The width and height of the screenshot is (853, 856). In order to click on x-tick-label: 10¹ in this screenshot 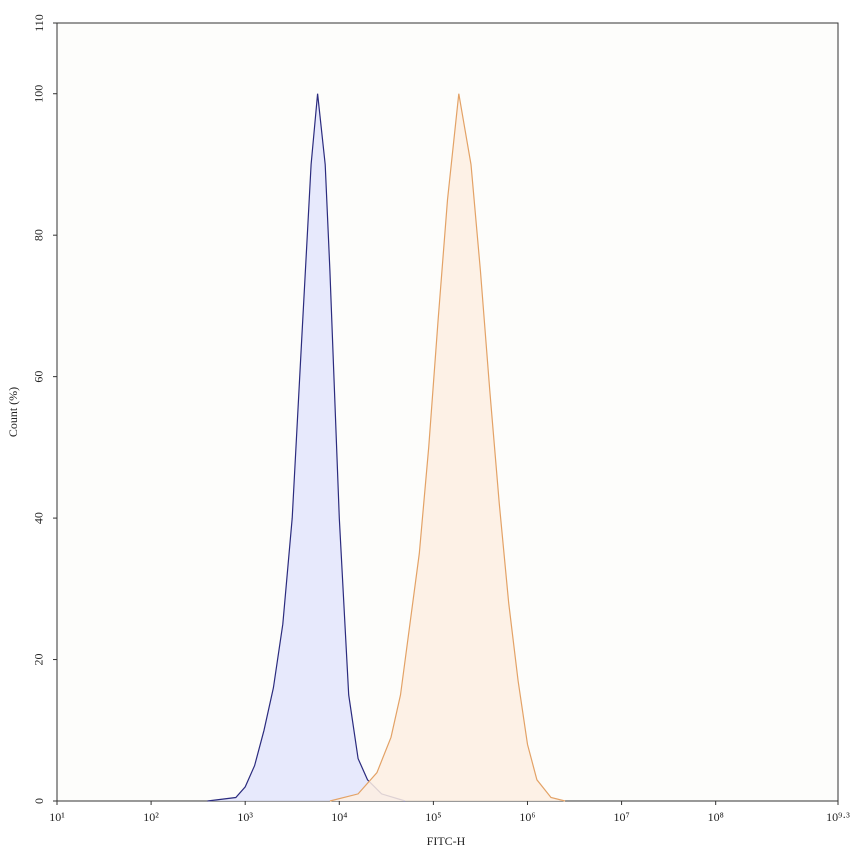, I will do `click(57, 817)`.